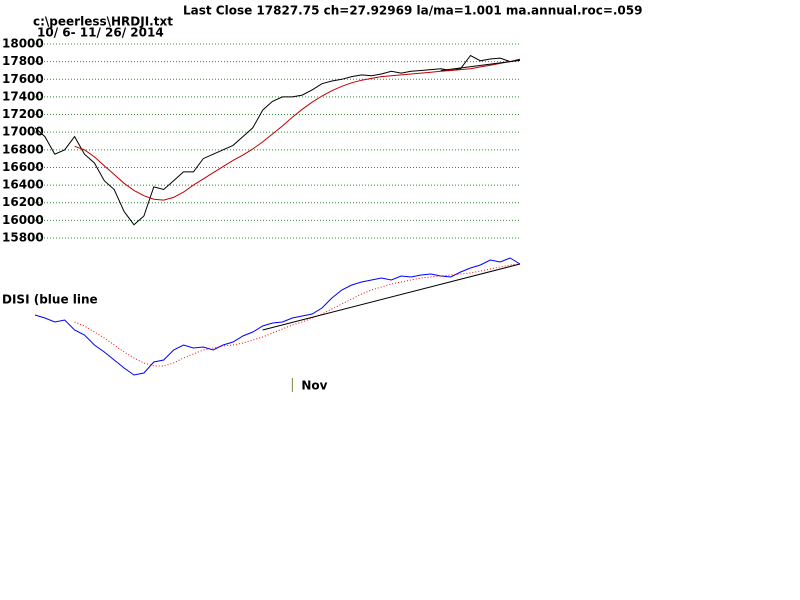 The height and width of the screenshot is (600, 800). What do you see at coordinates (23, 167) in the screenshot?
I see `y-tick-label: 16600` at bounding box center [23, 167].